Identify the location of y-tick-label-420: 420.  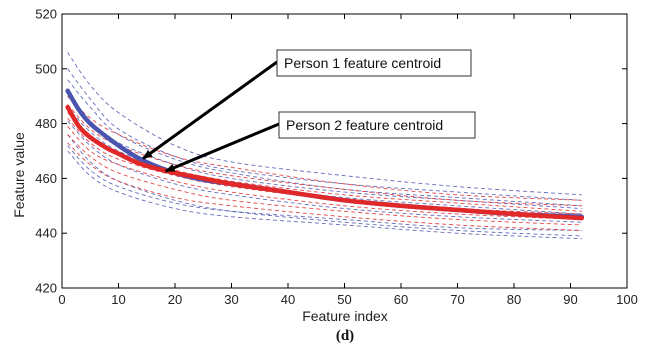
(46, 288).